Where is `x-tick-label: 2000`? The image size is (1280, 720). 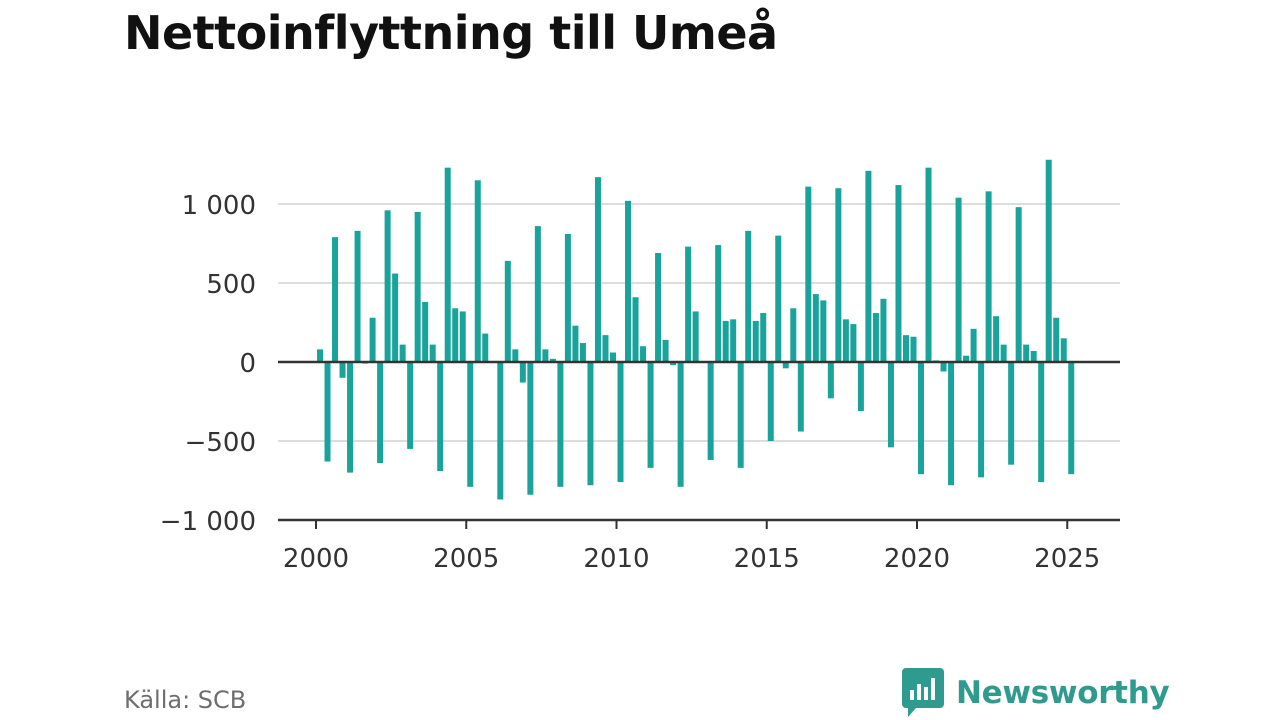
x-tick-label: 2000 is located at coordinates (316, 559).